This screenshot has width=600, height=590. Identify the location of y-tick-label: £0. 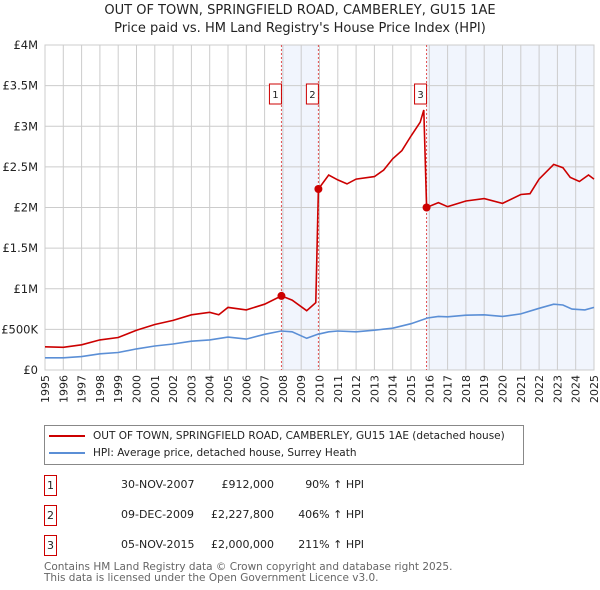
(30, 370).